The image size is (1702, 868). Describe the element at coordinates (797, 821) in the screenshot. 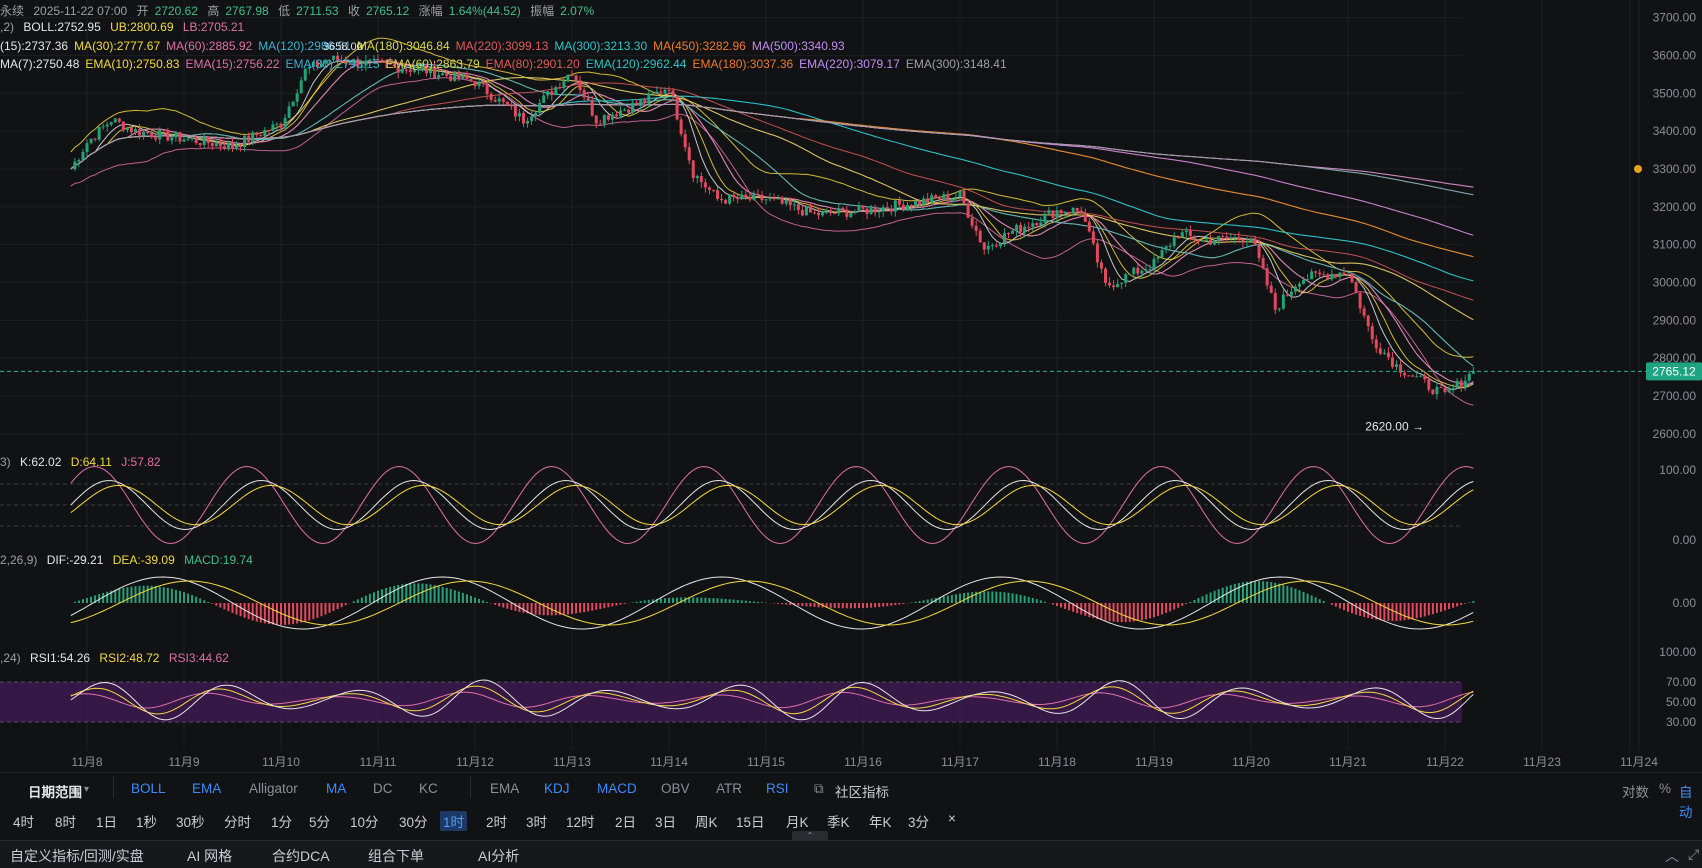

I see `timeframe-18: 月K` at that location.